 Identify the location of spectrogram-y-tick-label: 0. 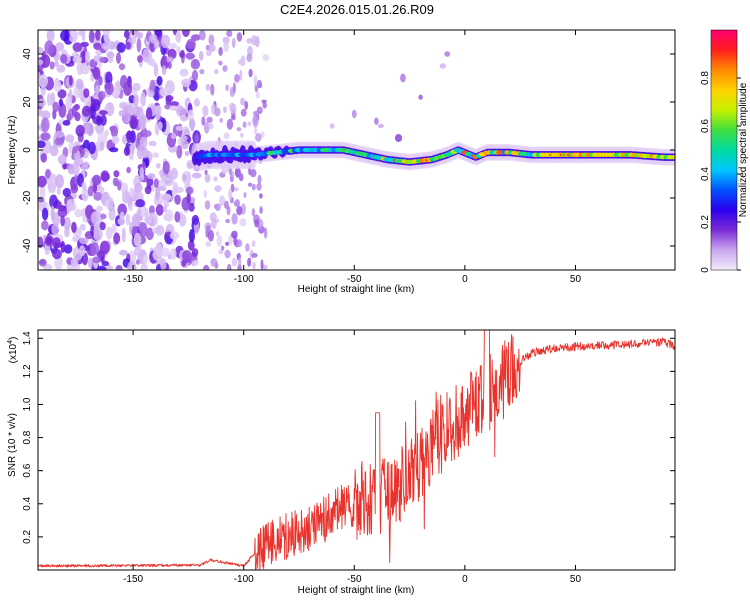
(27, 150).